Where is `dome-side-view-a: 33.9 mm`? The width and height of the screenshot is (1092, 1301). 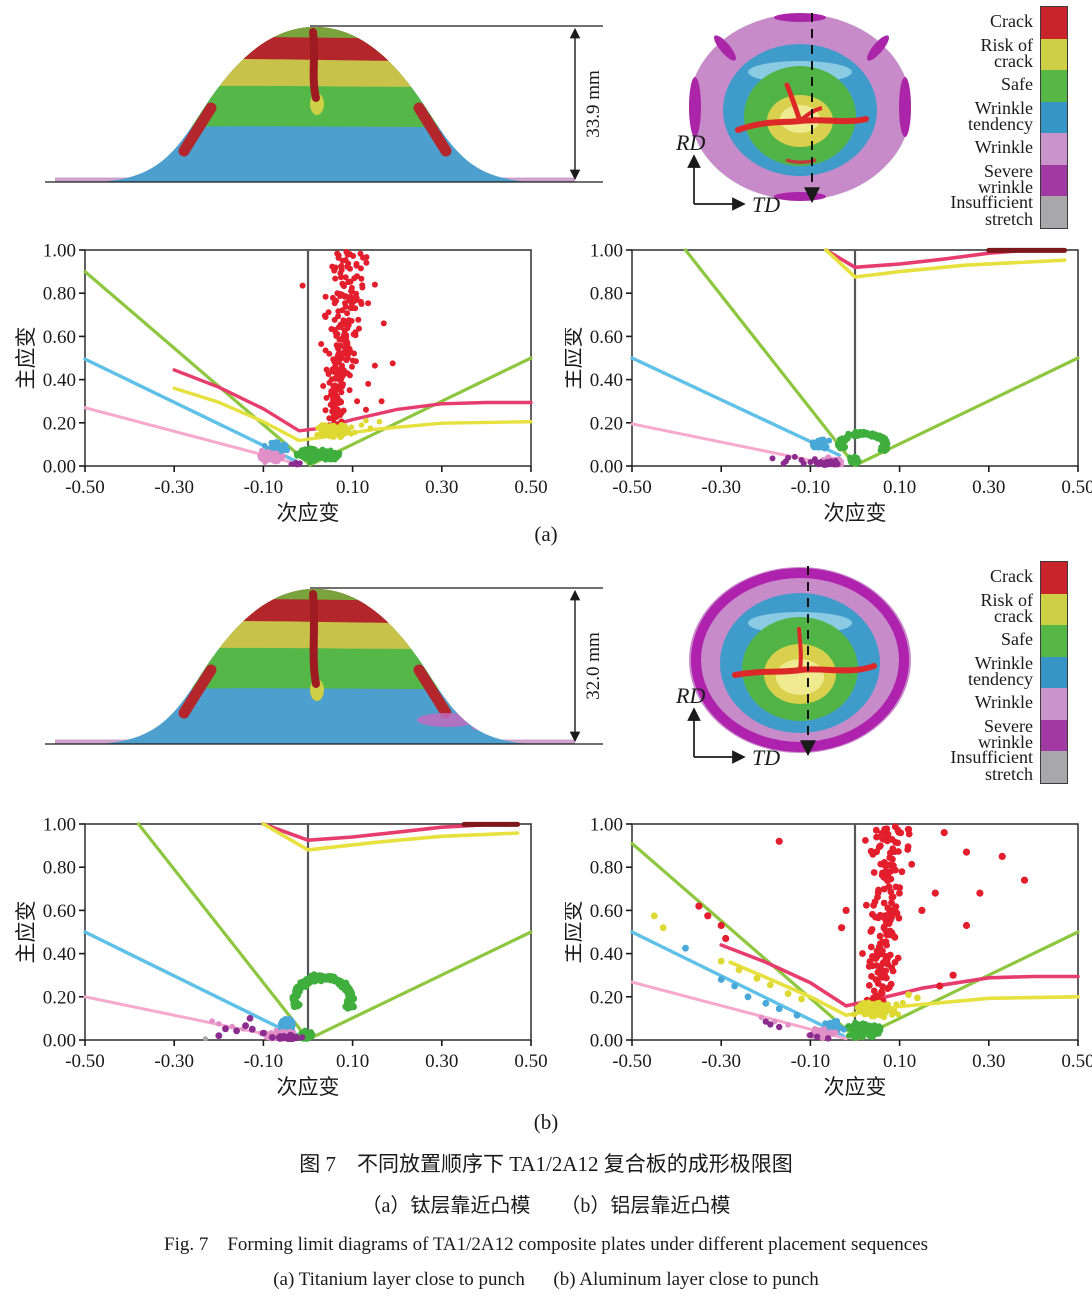
dome-side-view-a: 33.9 mm is located at coordinates (324, 104).